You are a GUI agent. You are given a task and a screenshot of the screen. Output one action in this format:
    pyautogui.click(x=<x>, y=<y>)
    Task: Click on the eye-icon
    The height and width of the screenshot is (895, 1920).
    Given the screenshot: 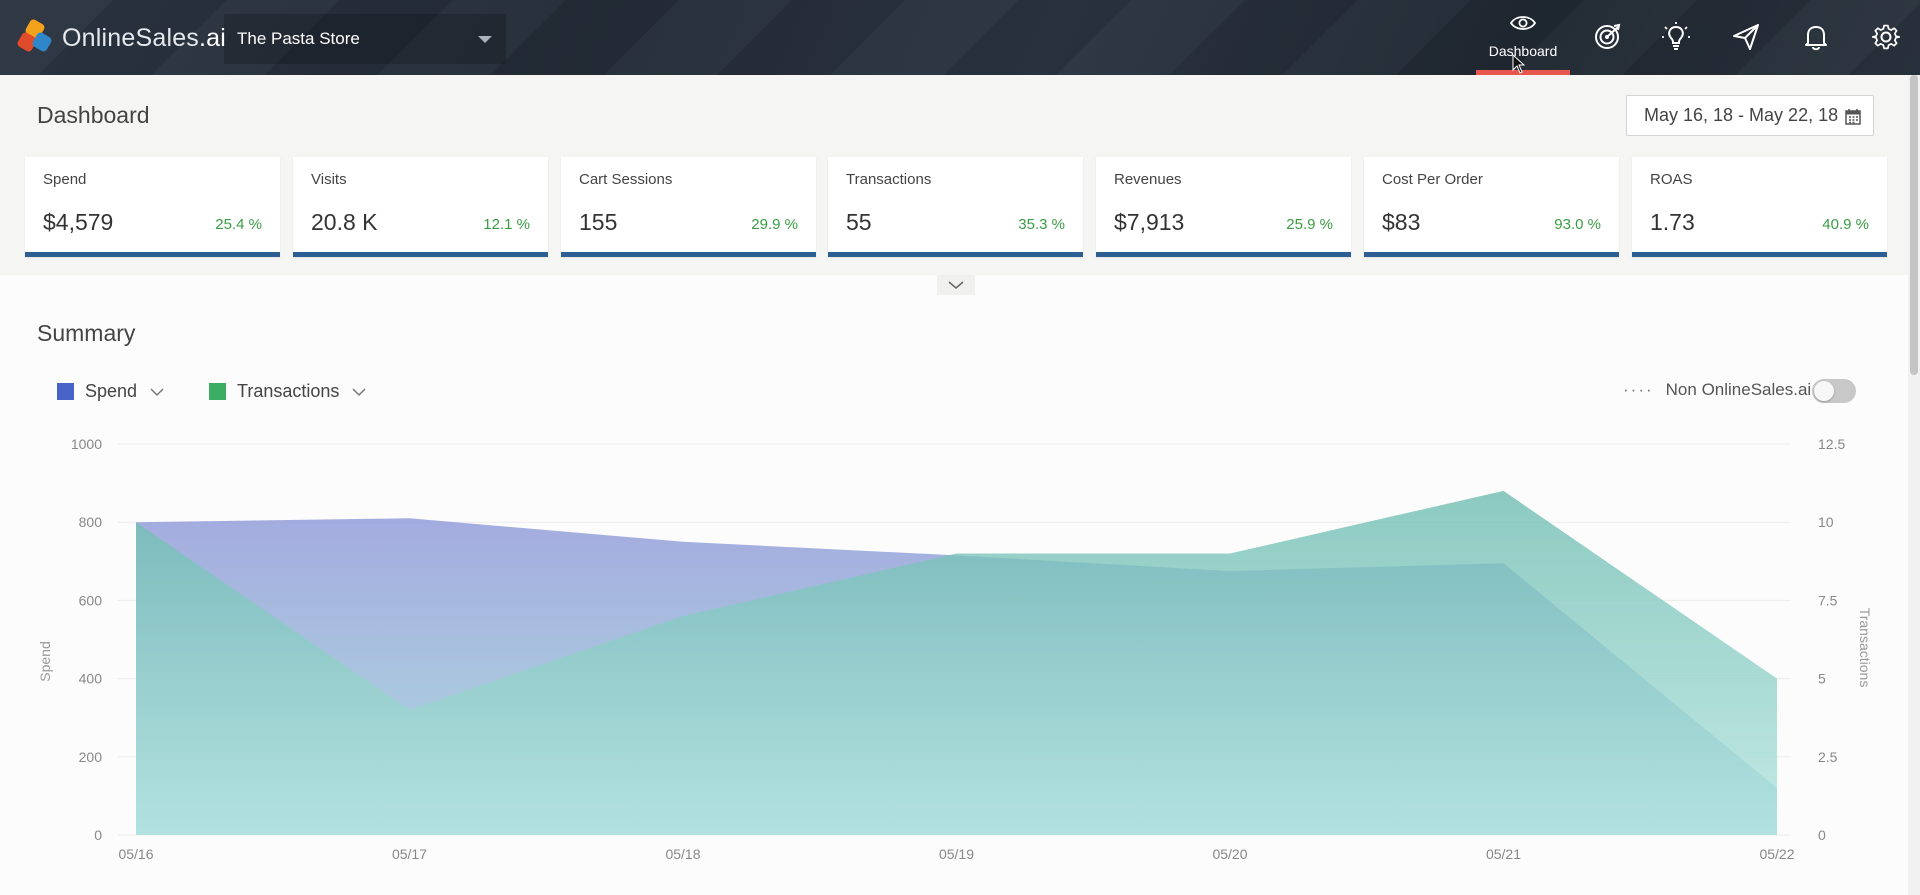 What is the action you would take?
    pyautogui.click(x=1523, y=23)
    